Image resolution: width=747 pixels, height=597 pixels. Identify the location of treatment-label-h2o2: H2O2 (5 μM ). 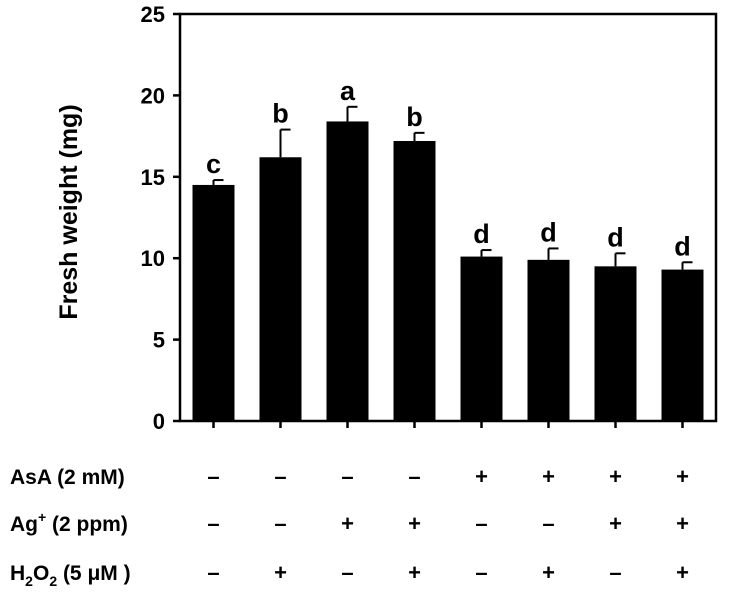
(70, 575).